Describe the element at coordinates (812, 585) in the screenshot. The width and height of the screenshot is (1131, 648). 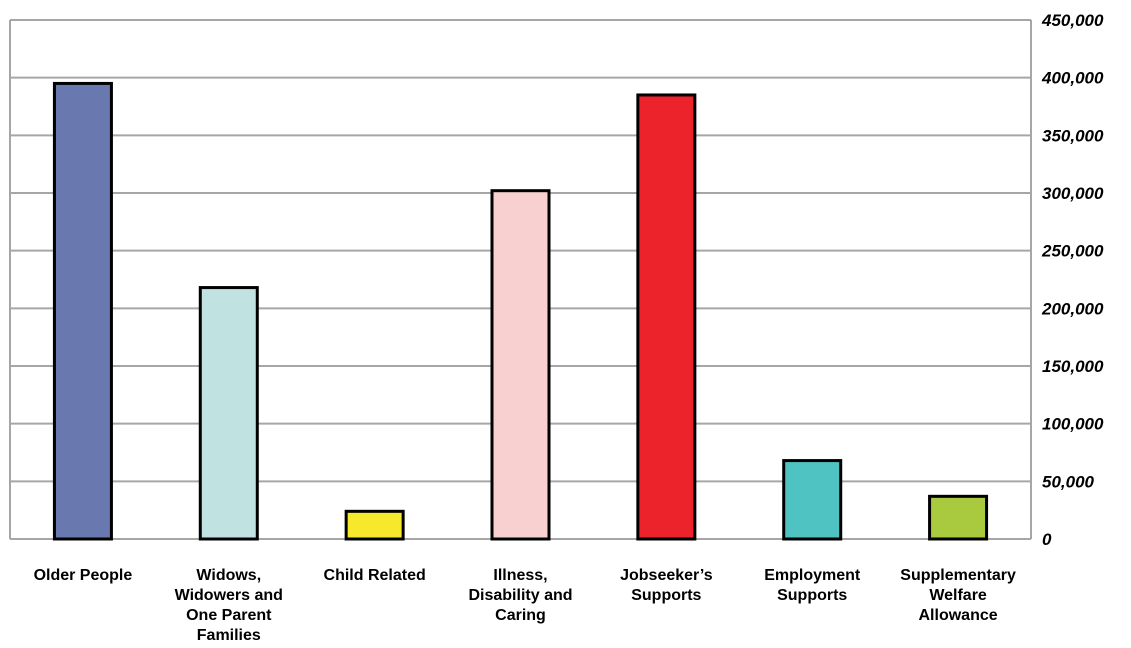
I see `x-category-label: Employment Supports` at that location.